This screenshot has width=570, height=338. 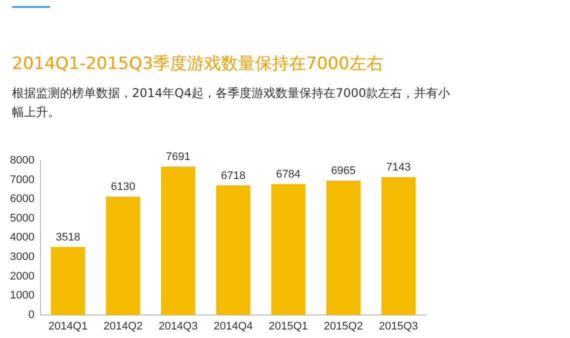 What do you see at coordinates (198, 64) in the screenshot?
I see `chart-title: 2014Q1-2015Q3季度游戏数量保持在7000左右` at bounding box center [198, 64].